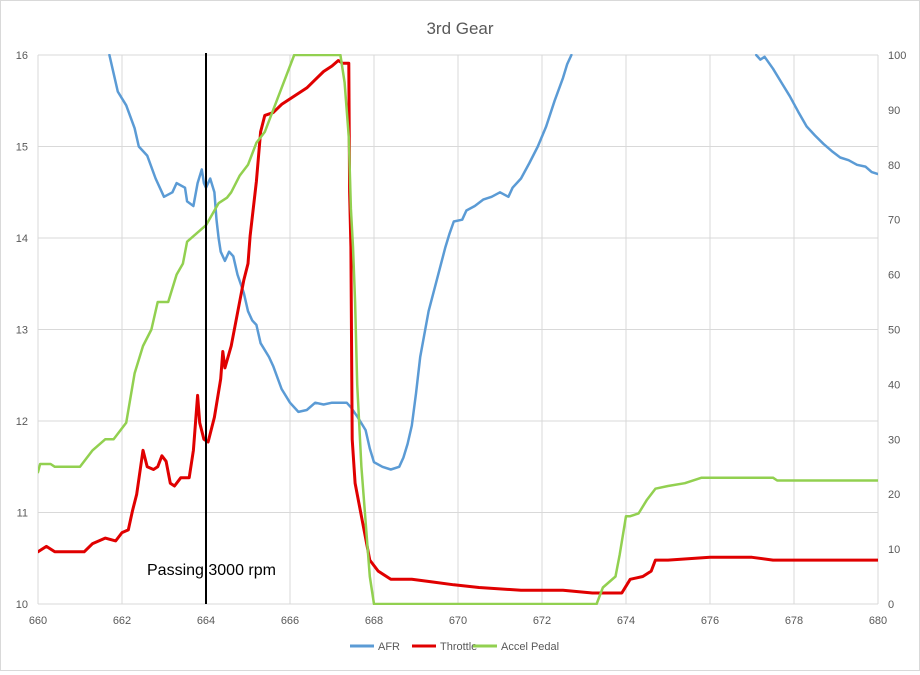 The width and height of the screenshot is (920, 675). I want to click on x-tick-label: 664, so click(206, 621).